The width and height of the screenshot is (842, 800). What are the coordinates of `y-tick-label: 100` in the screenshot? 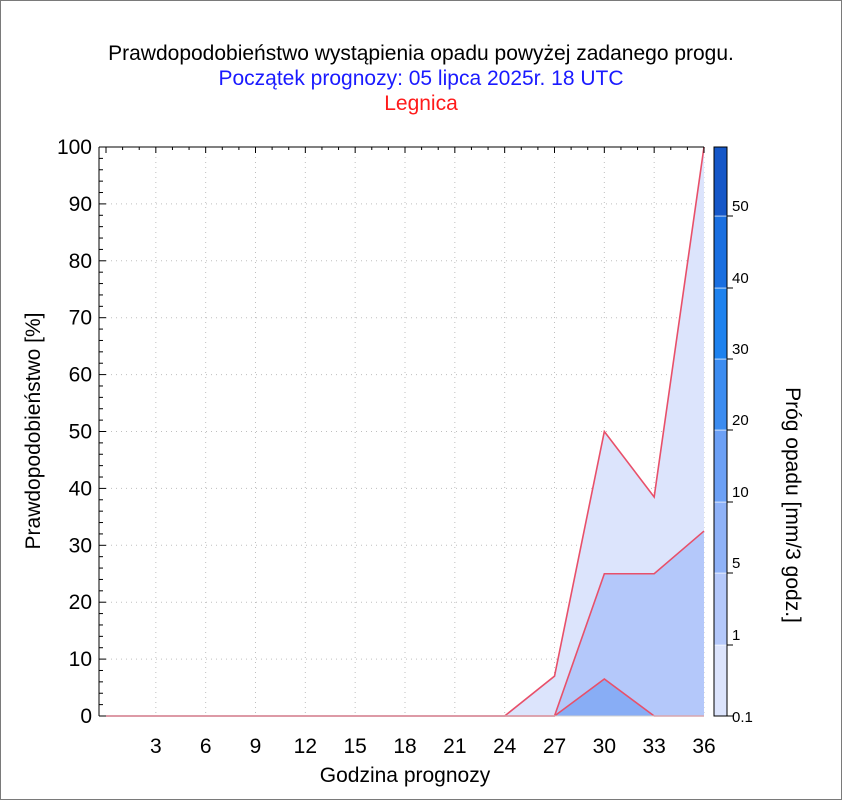 It's located at (74, 147).